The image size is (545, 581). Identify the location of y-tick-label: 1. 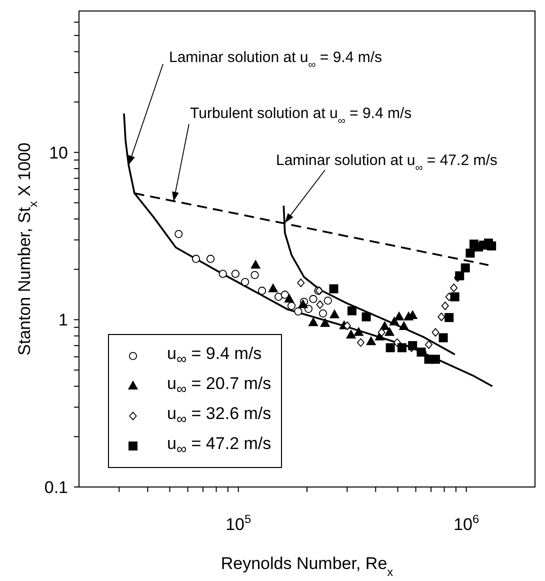
(63, 320).